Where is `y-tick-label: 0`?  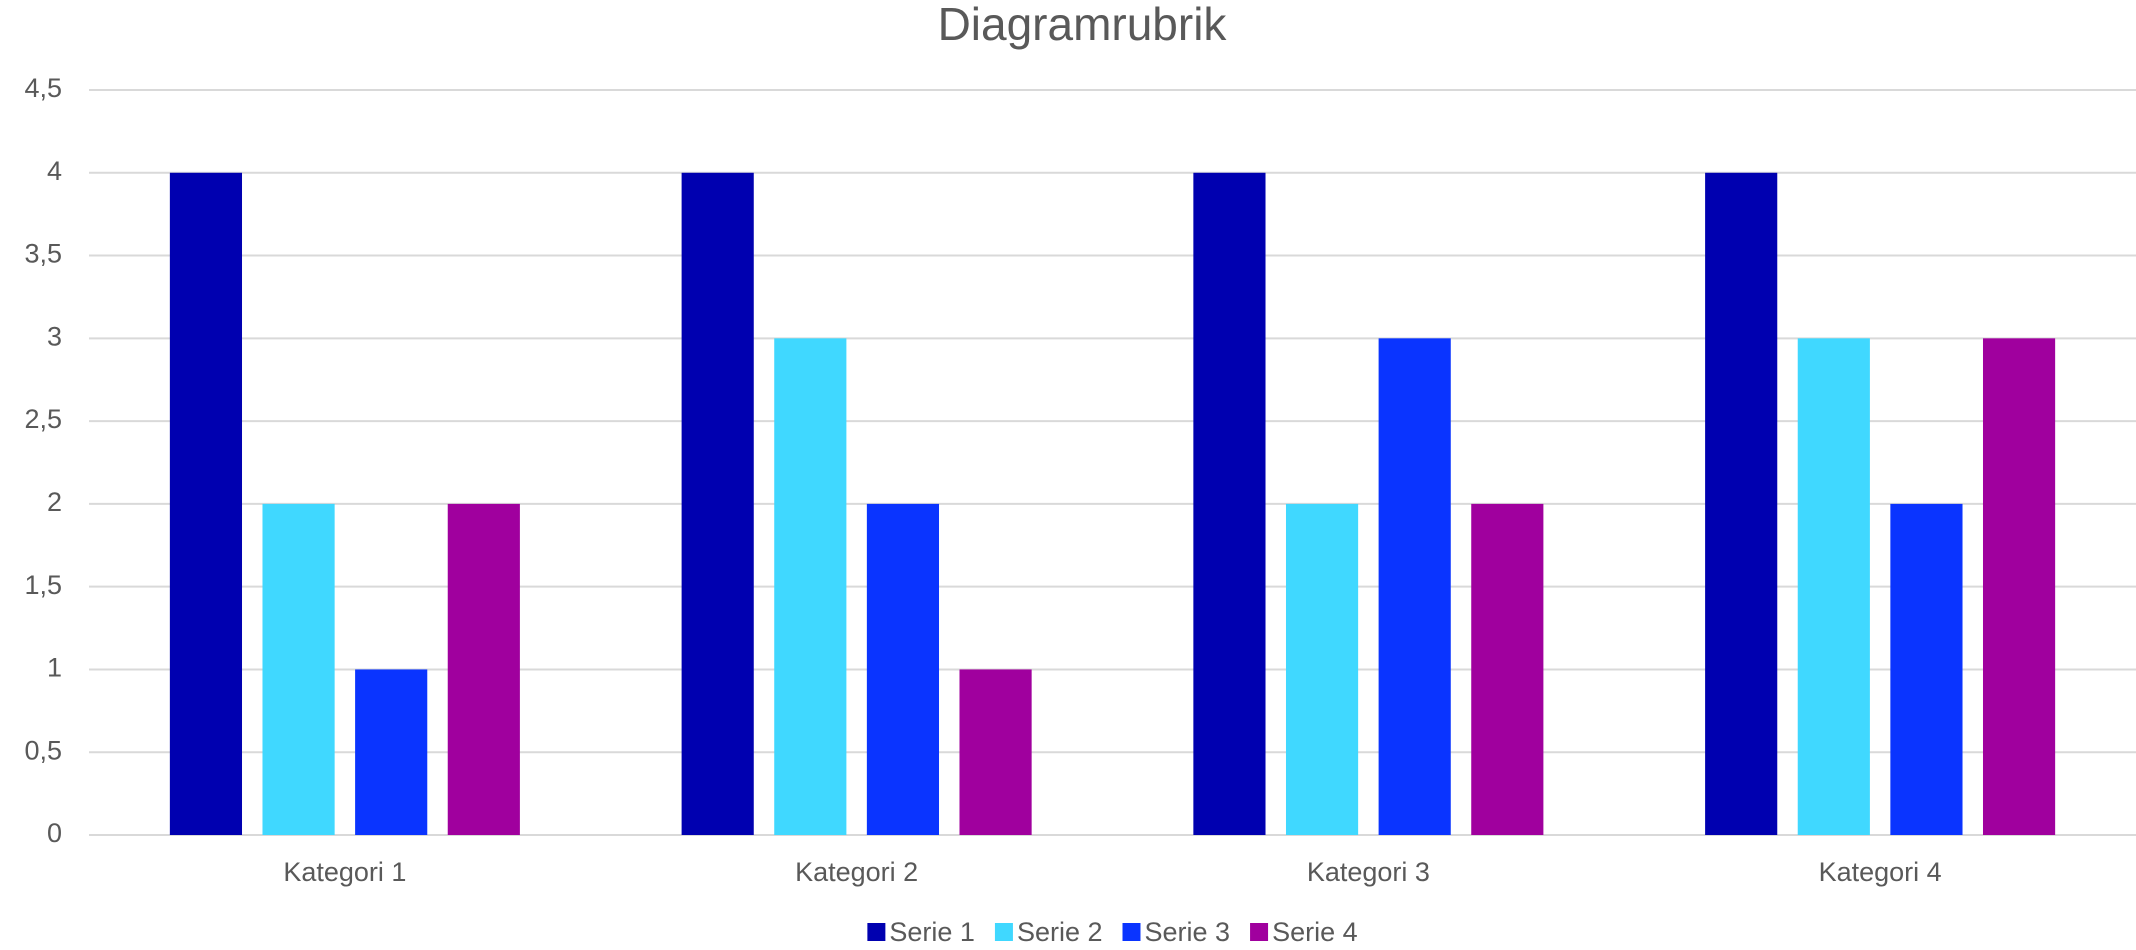 y-tick-label: 0 is located at coordinates (54, 833).